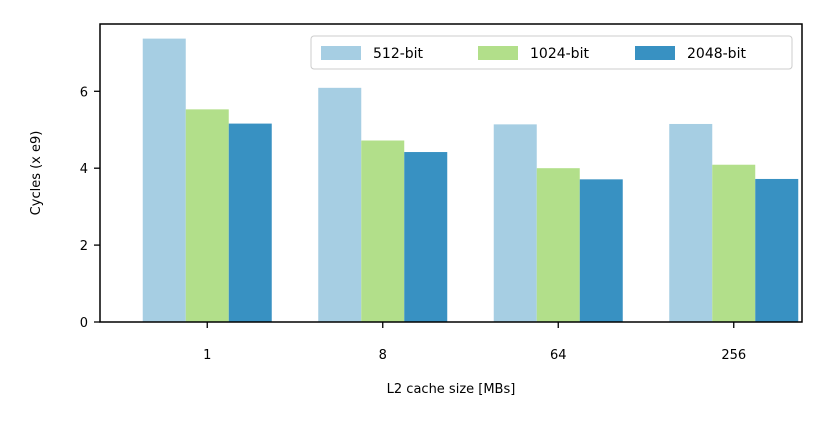 Image resolution: width=829 pixels, height=429 pixels. I want to click on legend-swatch-1024-bit, so click(498, 53).